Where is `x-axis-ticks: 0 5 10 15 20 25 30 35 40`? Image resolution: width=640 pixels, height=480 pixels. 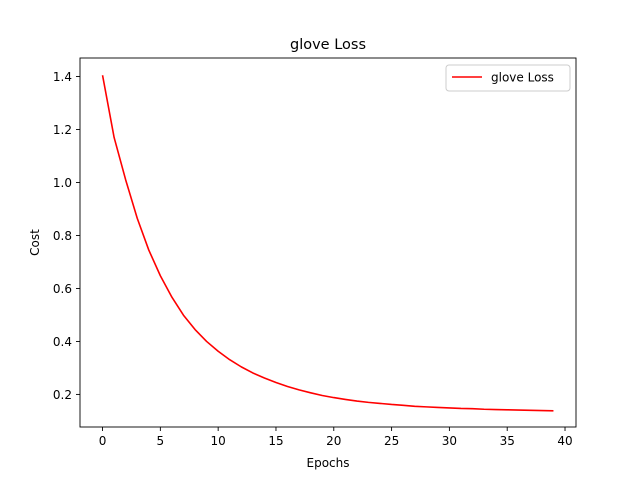 x-axis-ticks: 0 5 10 15 20 25 30 35 40 is located at coordinates (336, 437).